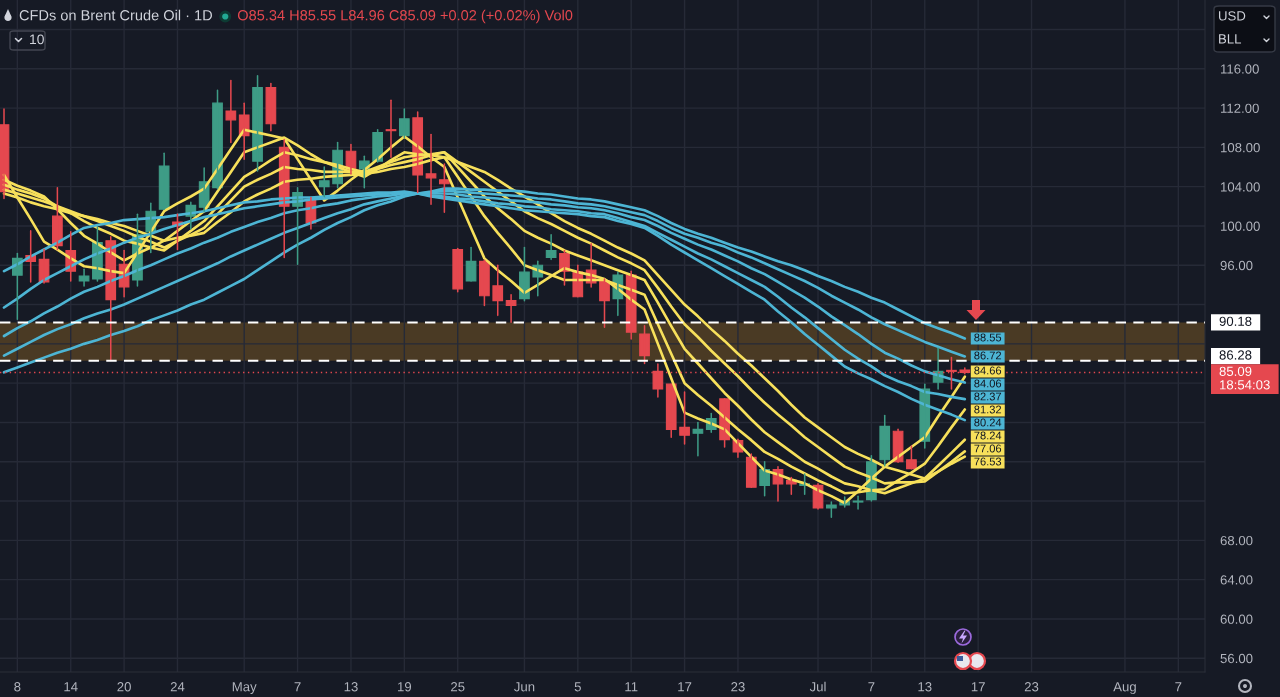 This screenshot has height=697, width=1280. I want to click on data-label: 76.53, so click(988, 461).